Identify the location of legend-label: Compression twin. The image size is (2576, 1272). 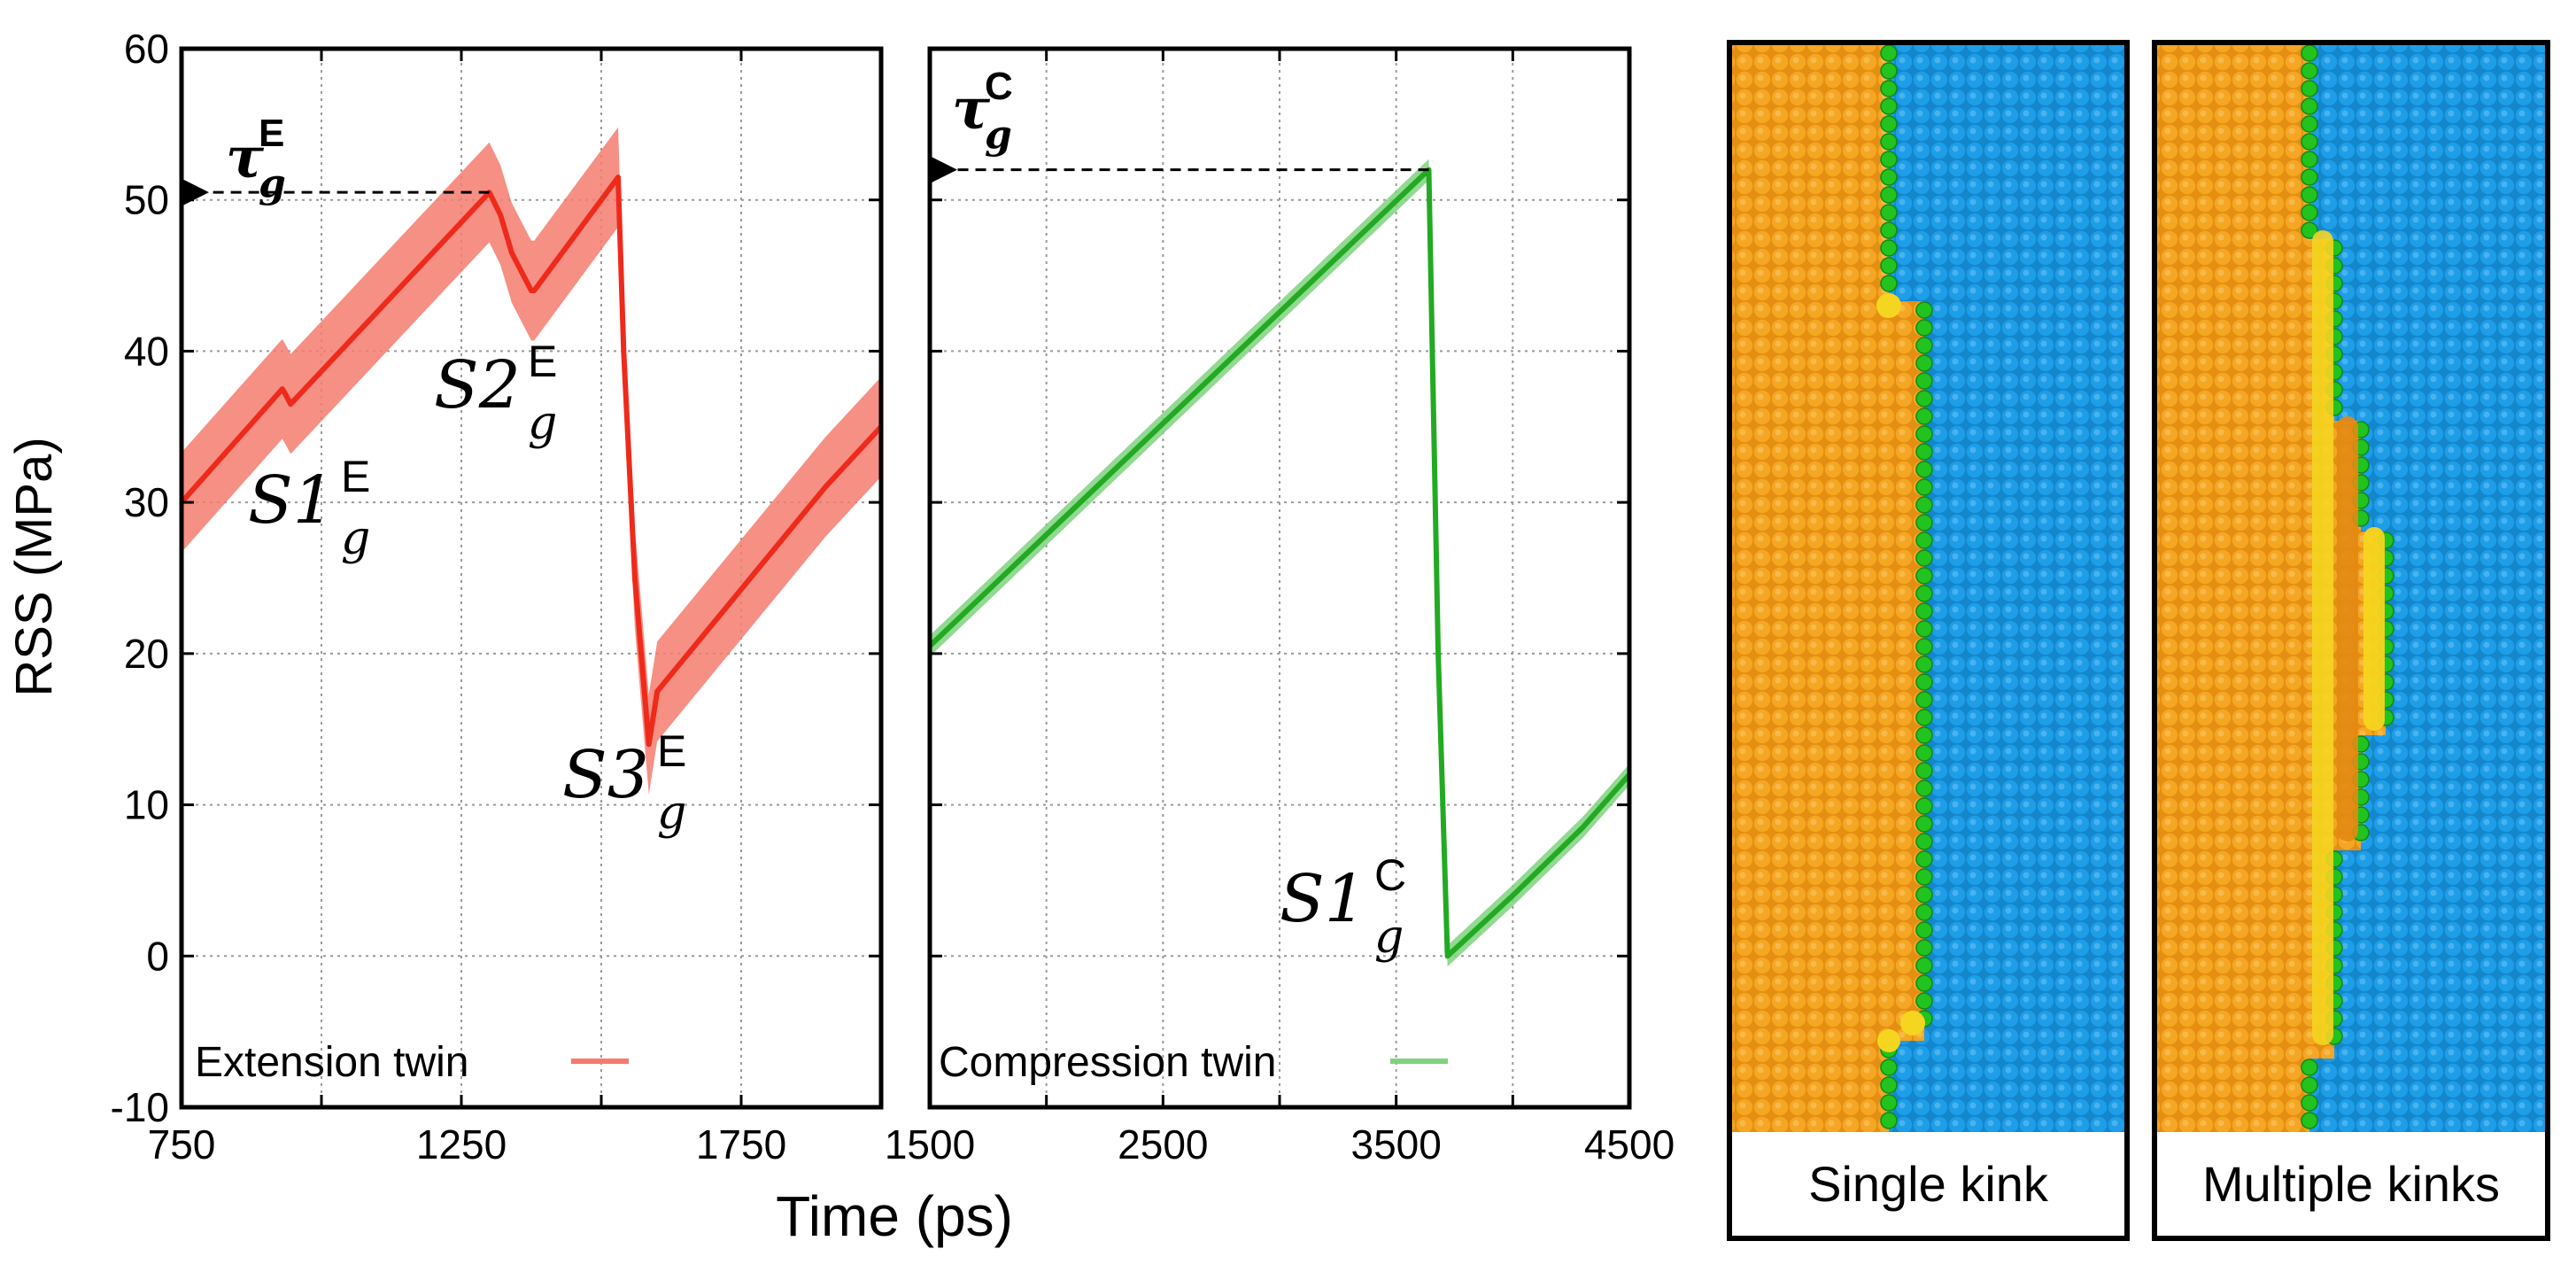
(1107, 1062).